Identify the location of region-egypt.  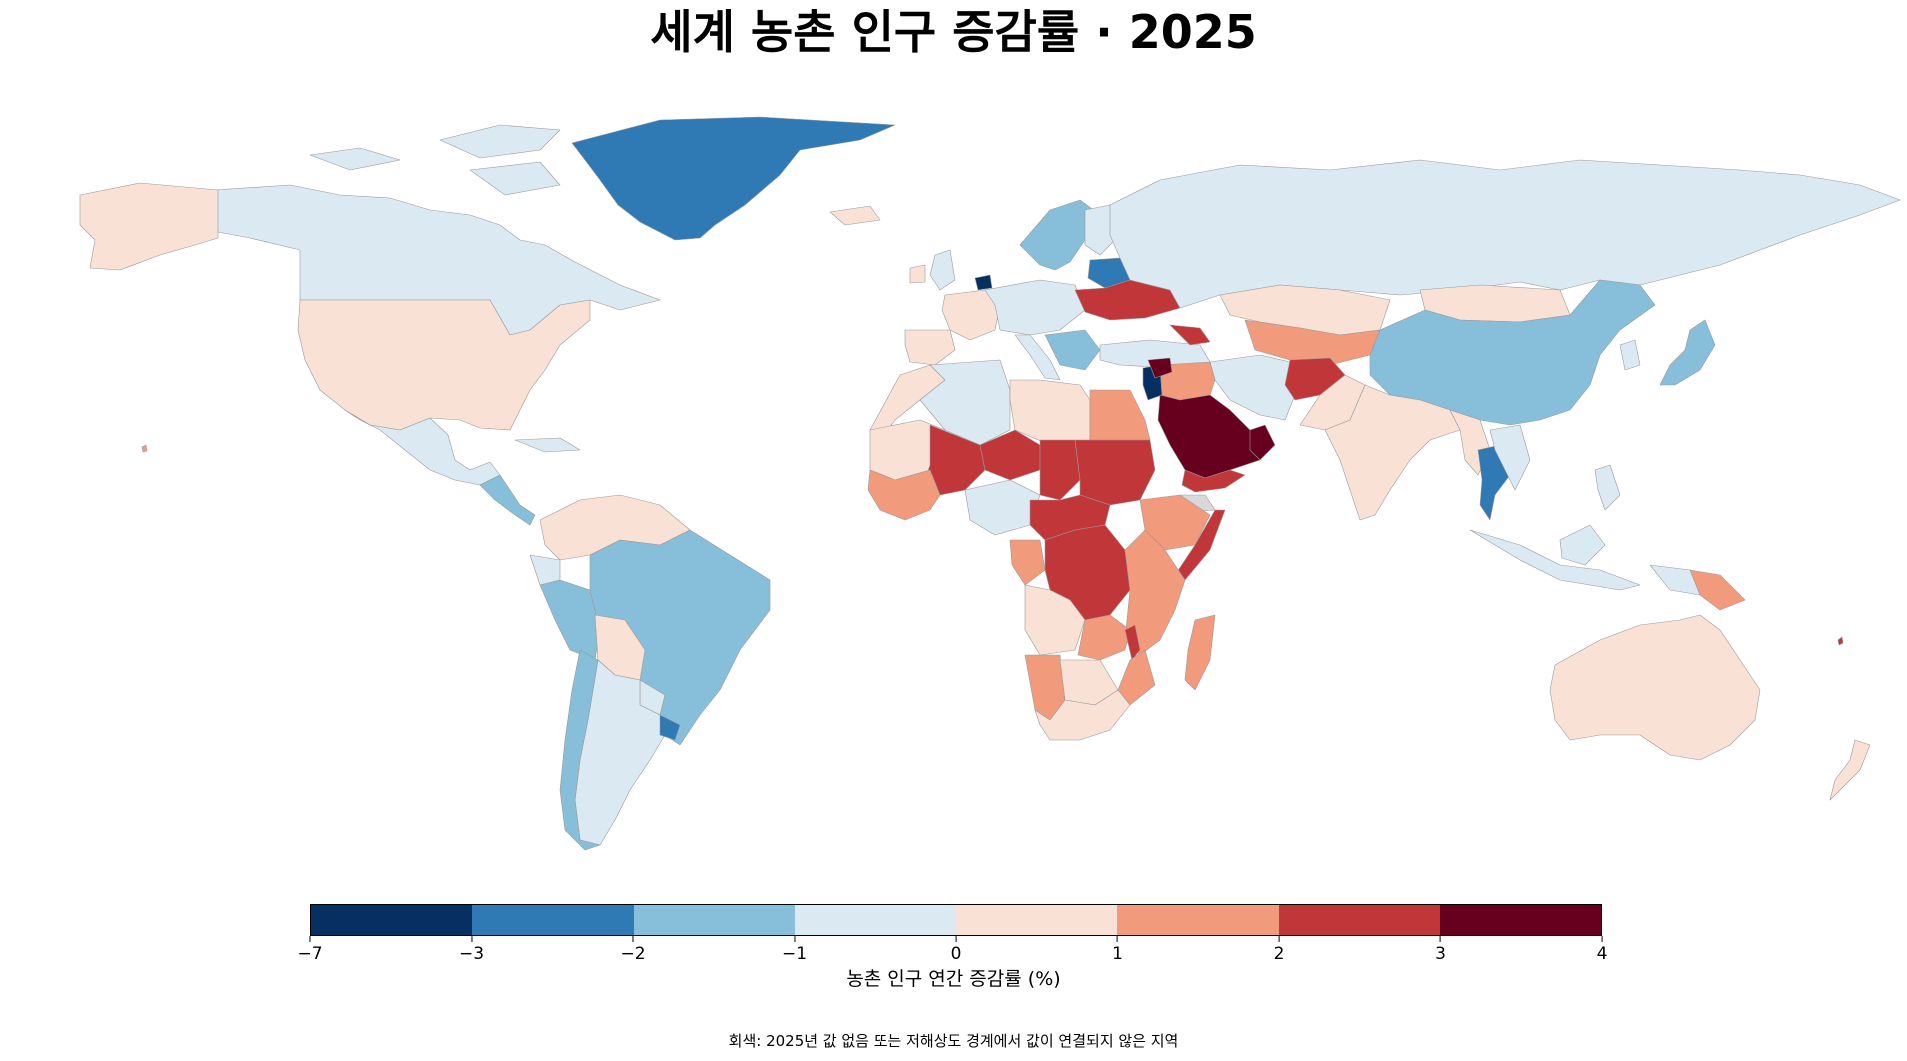
(1120, 415).